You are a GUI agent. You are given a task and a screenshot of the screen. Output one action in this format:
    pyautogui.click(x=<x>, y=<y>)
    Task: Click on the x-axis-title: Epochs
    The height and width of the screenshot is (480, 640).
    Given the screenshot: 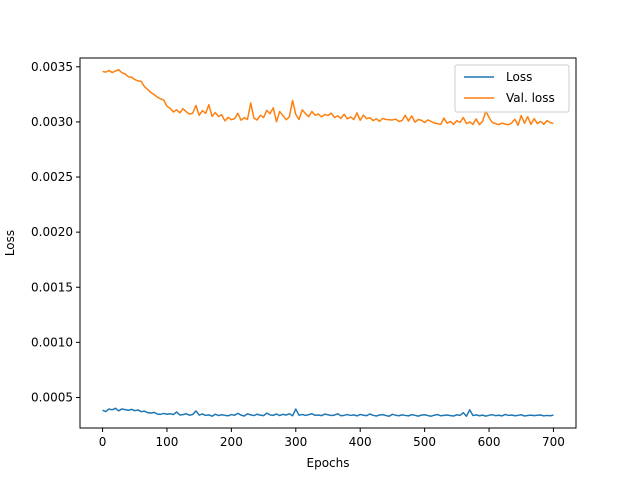 What is the action you would take?
    pyautogui.click(x=328, y=463)
    